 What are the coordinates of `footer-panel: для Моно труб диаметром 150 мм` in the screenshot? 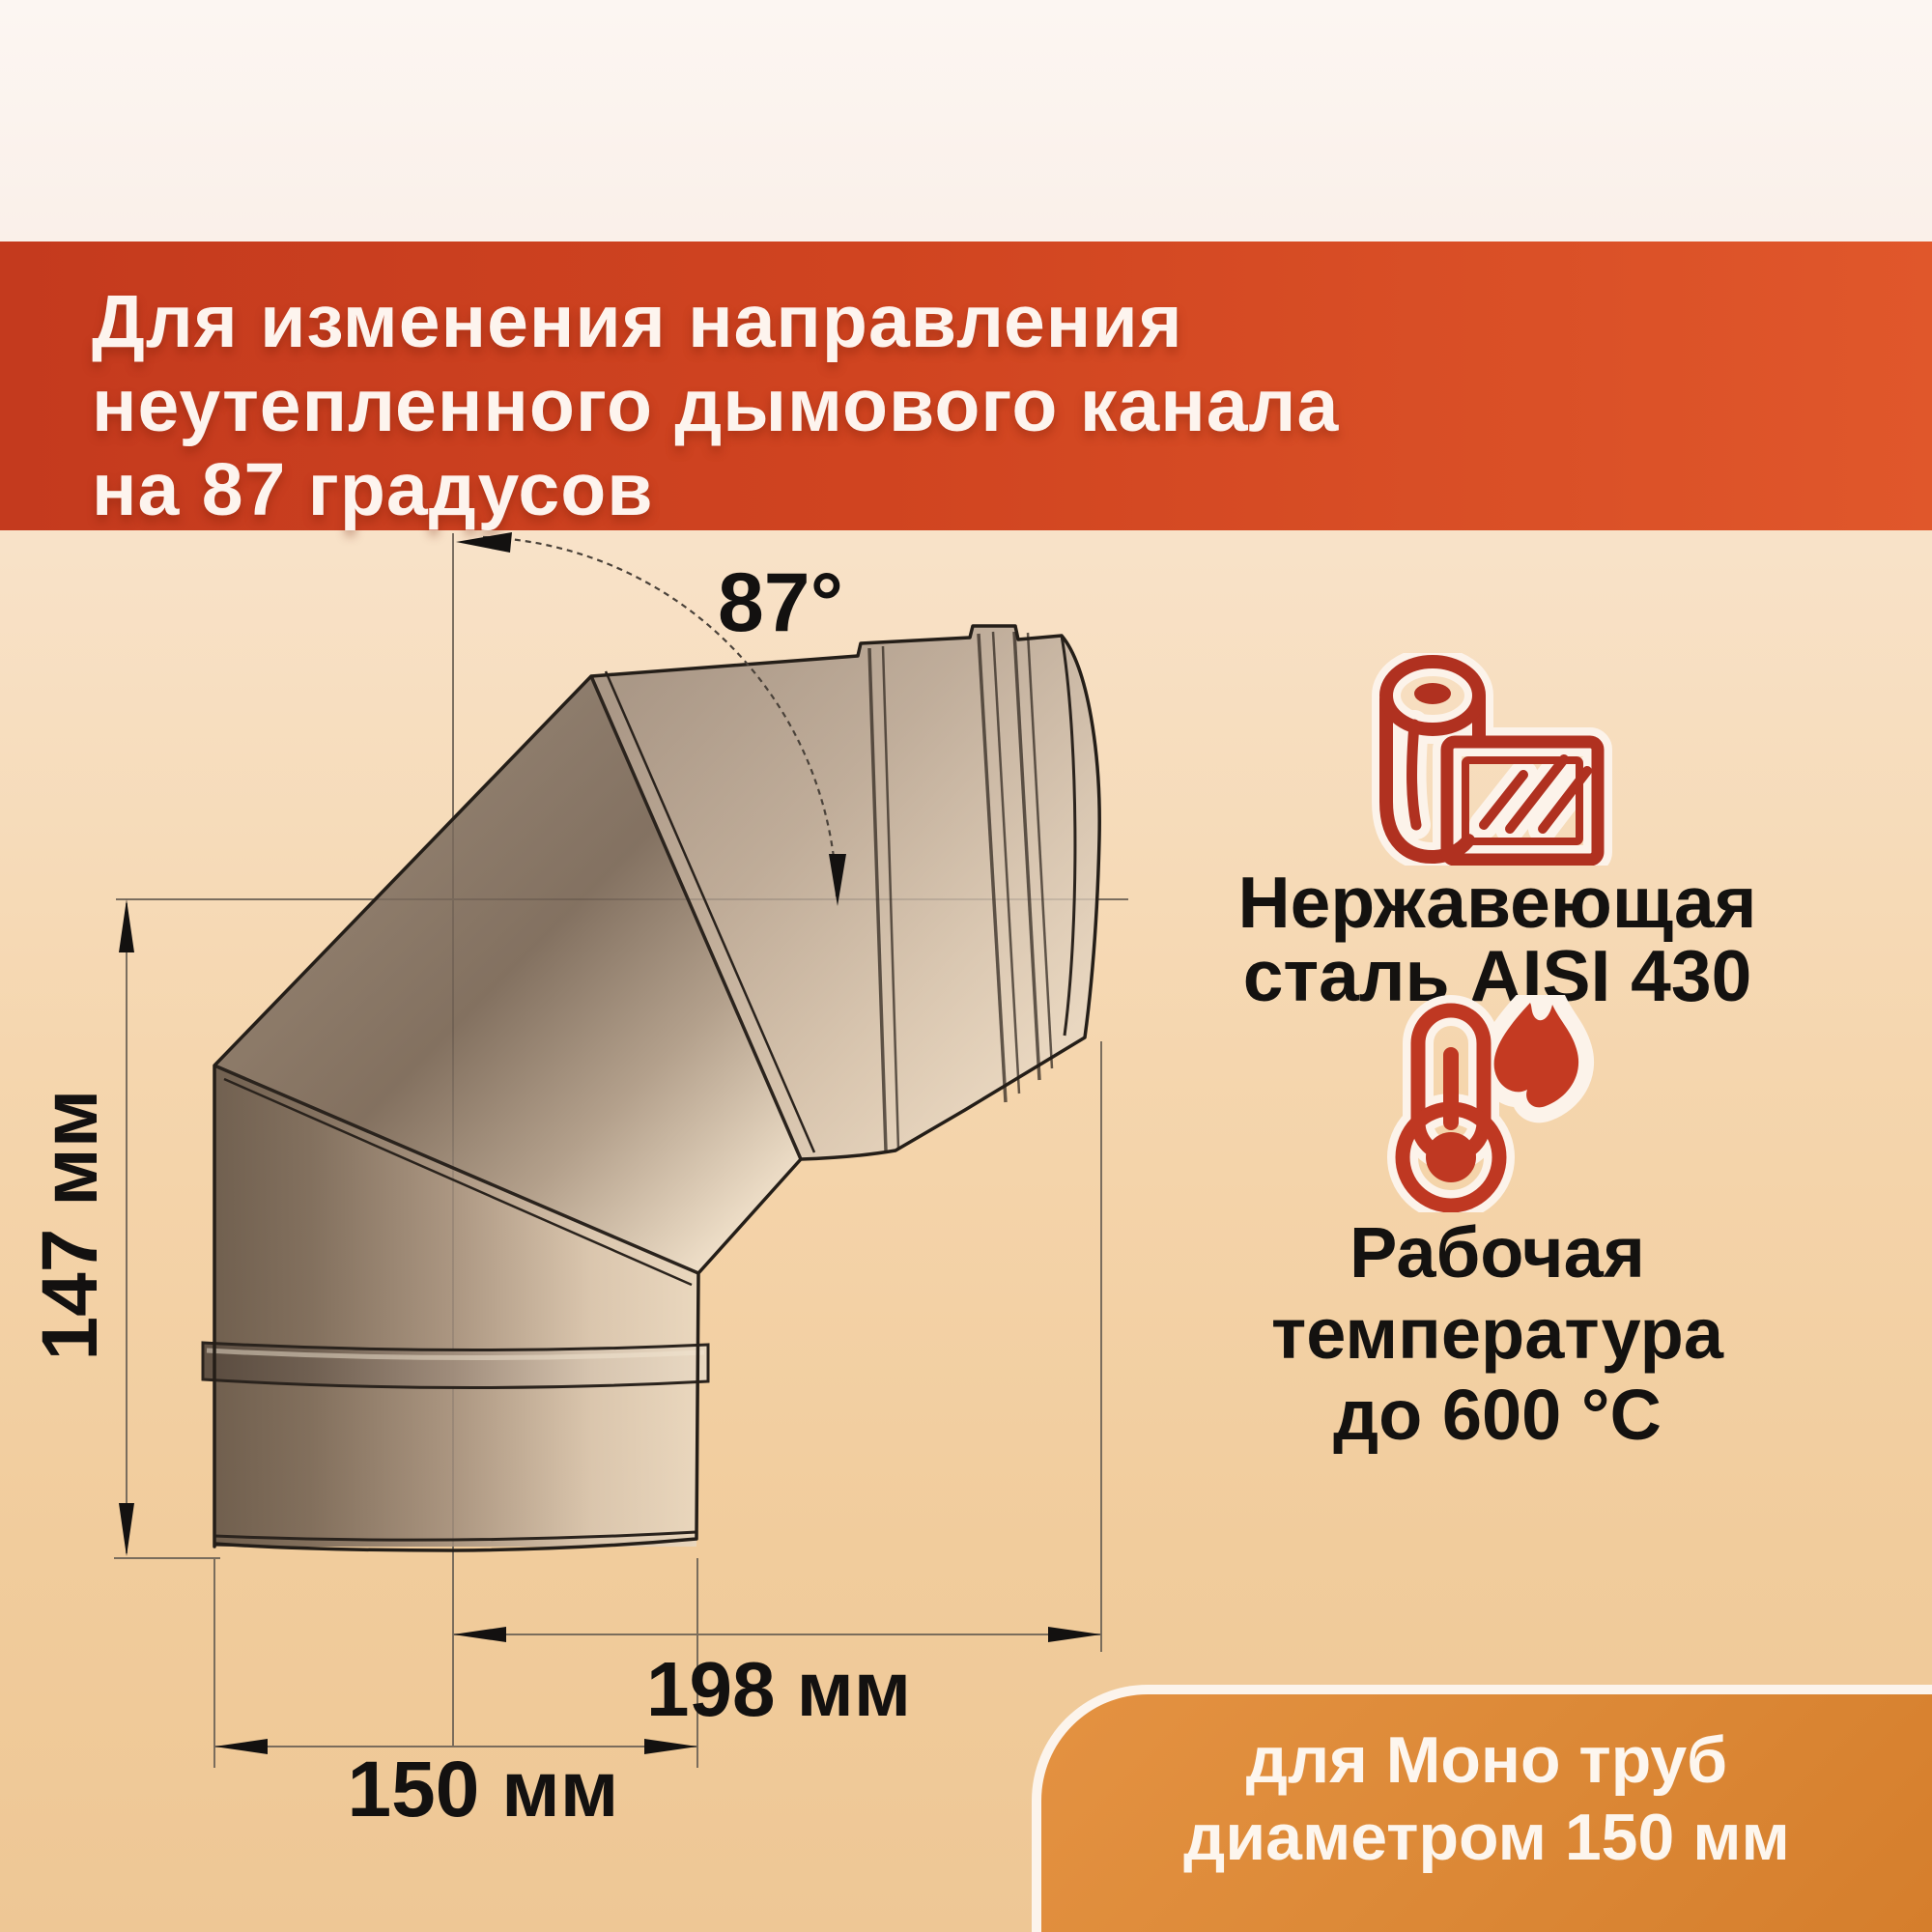 It's located at (1482, 1808).